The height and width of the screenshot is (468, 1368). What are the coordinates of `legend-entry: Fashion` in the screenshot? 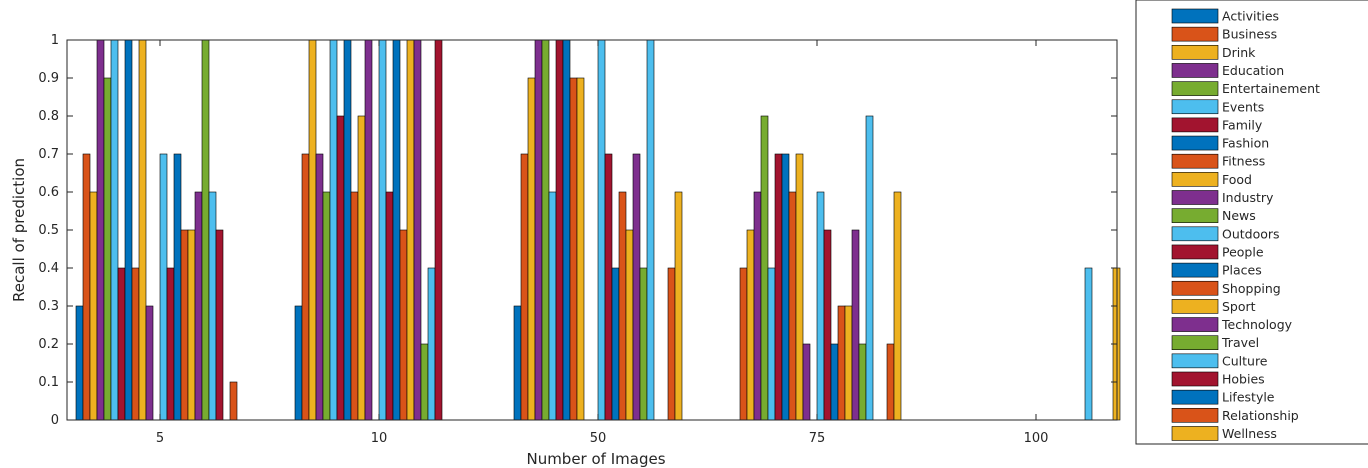 It's located at (1245, 143).